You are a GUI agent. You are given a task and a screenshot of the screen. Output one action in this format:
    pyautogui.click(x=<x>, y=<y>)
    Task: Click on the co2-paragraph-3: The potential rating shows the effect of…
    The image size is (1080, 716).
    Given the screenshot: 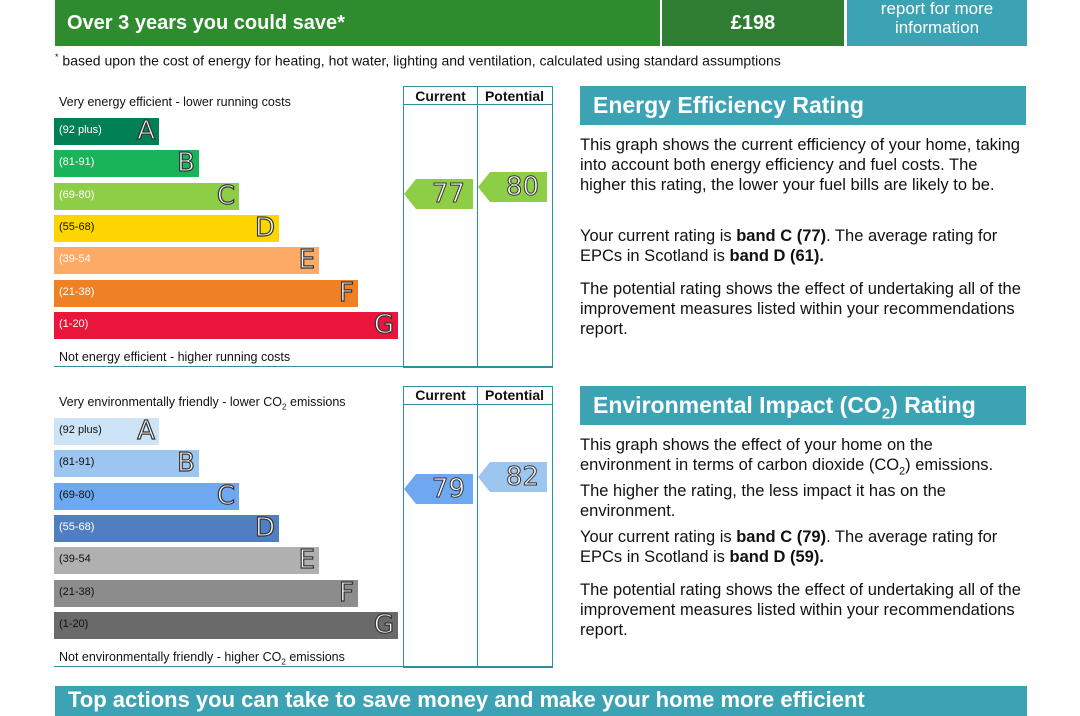 What is the action you would take?
    pyautogui.click(x=800, y=610)
    